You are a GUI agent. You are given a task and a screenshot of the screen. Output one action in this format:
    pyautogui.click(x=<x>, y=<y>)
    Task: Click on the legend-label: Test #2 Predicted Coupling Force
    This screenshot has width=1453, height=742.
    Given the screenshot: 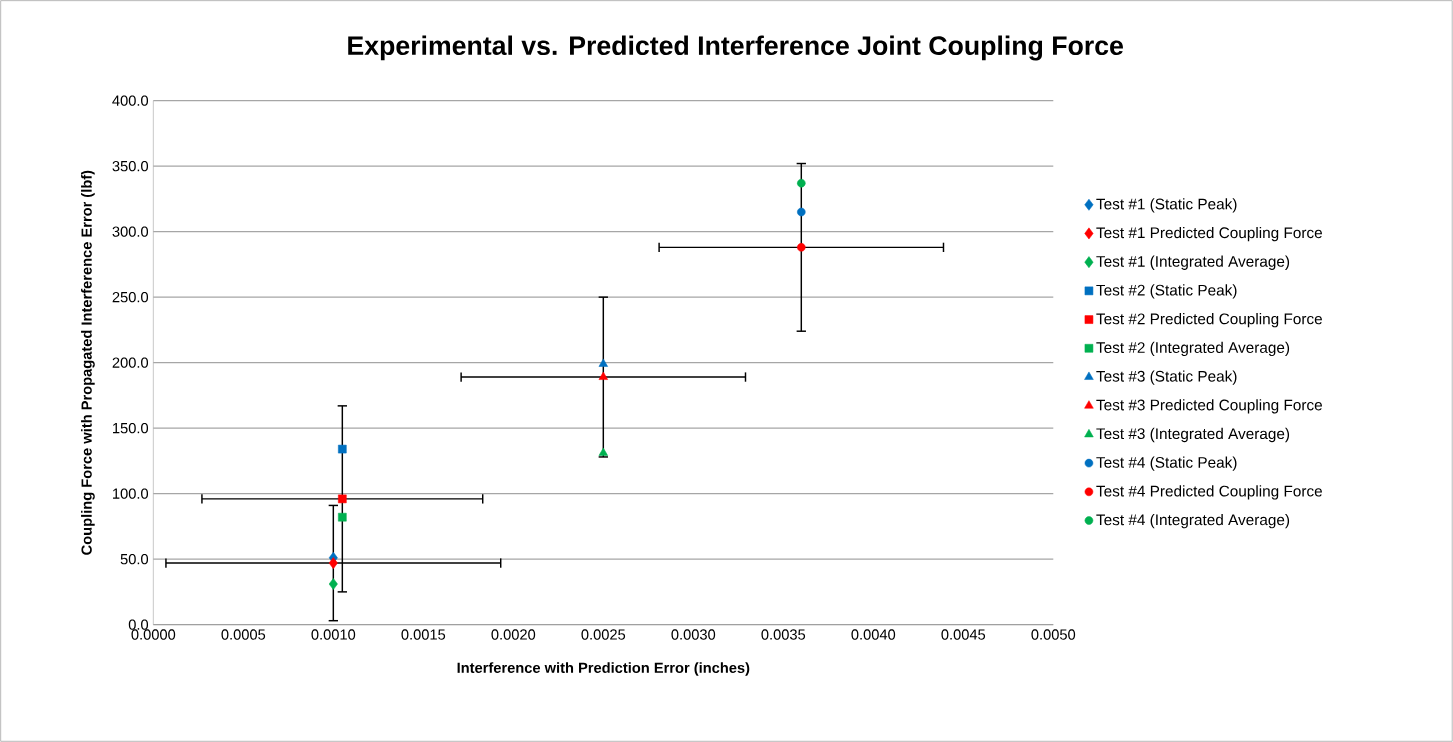 What is the action you would take?
    pyautogui.click(x=1209, y=320)
    